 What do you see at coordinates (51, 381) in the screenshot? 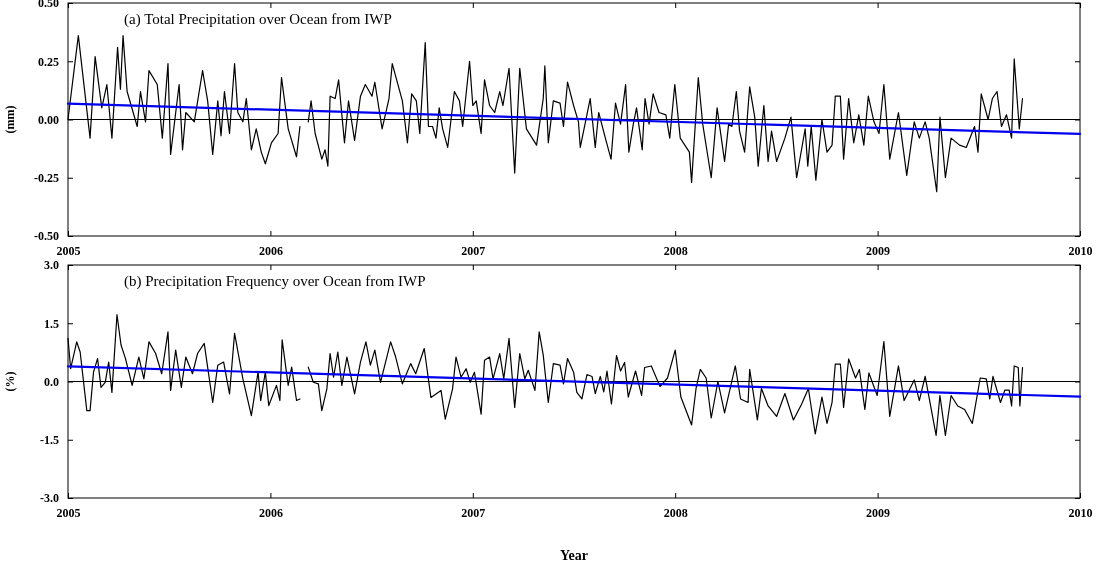
I see `y-tick-label: 0.0` at bounding box center [51, 381].